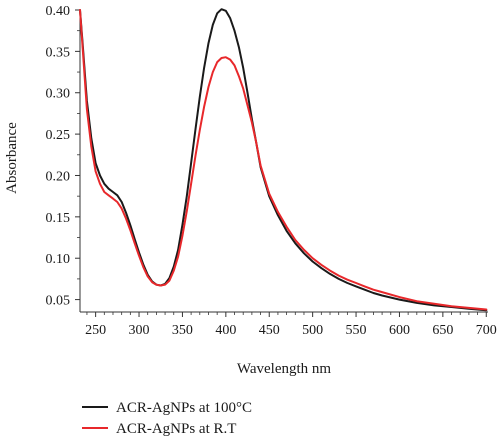 Image resolution: width=500 pixels, height=438 pixels. I want to click on y-tick-label: 0.05, so click(58, 301).